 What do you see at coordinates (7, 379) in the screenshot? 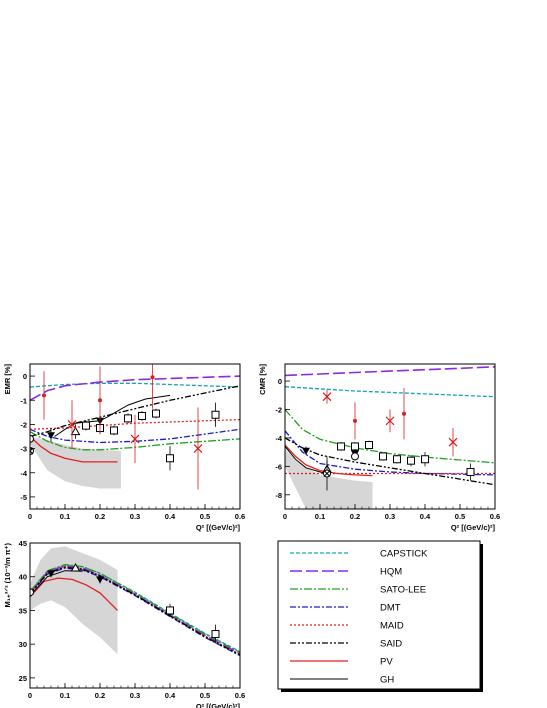
I see `y-axis-title: EMR [%]` at bounding box center [7, 379].